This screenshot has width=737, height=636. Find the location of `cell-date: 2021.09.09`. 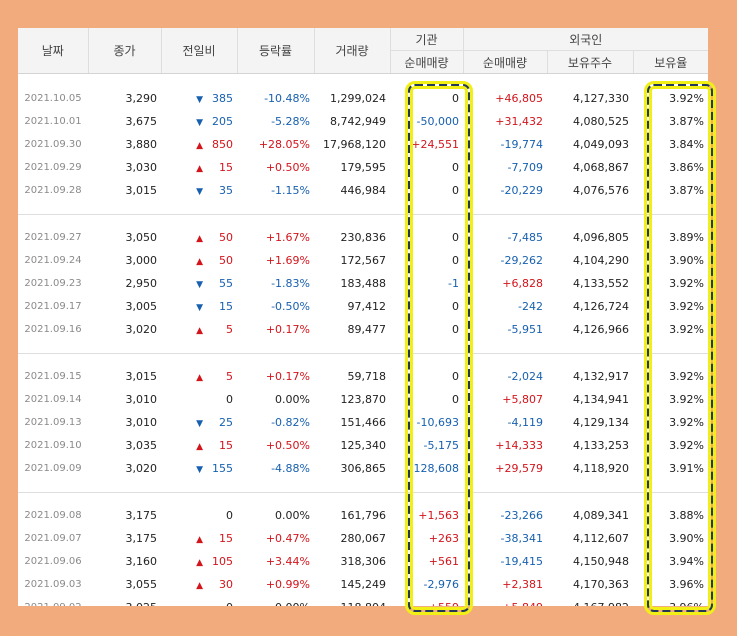

cell-date: 2021.09.09 is located at coordinates (53, 468).